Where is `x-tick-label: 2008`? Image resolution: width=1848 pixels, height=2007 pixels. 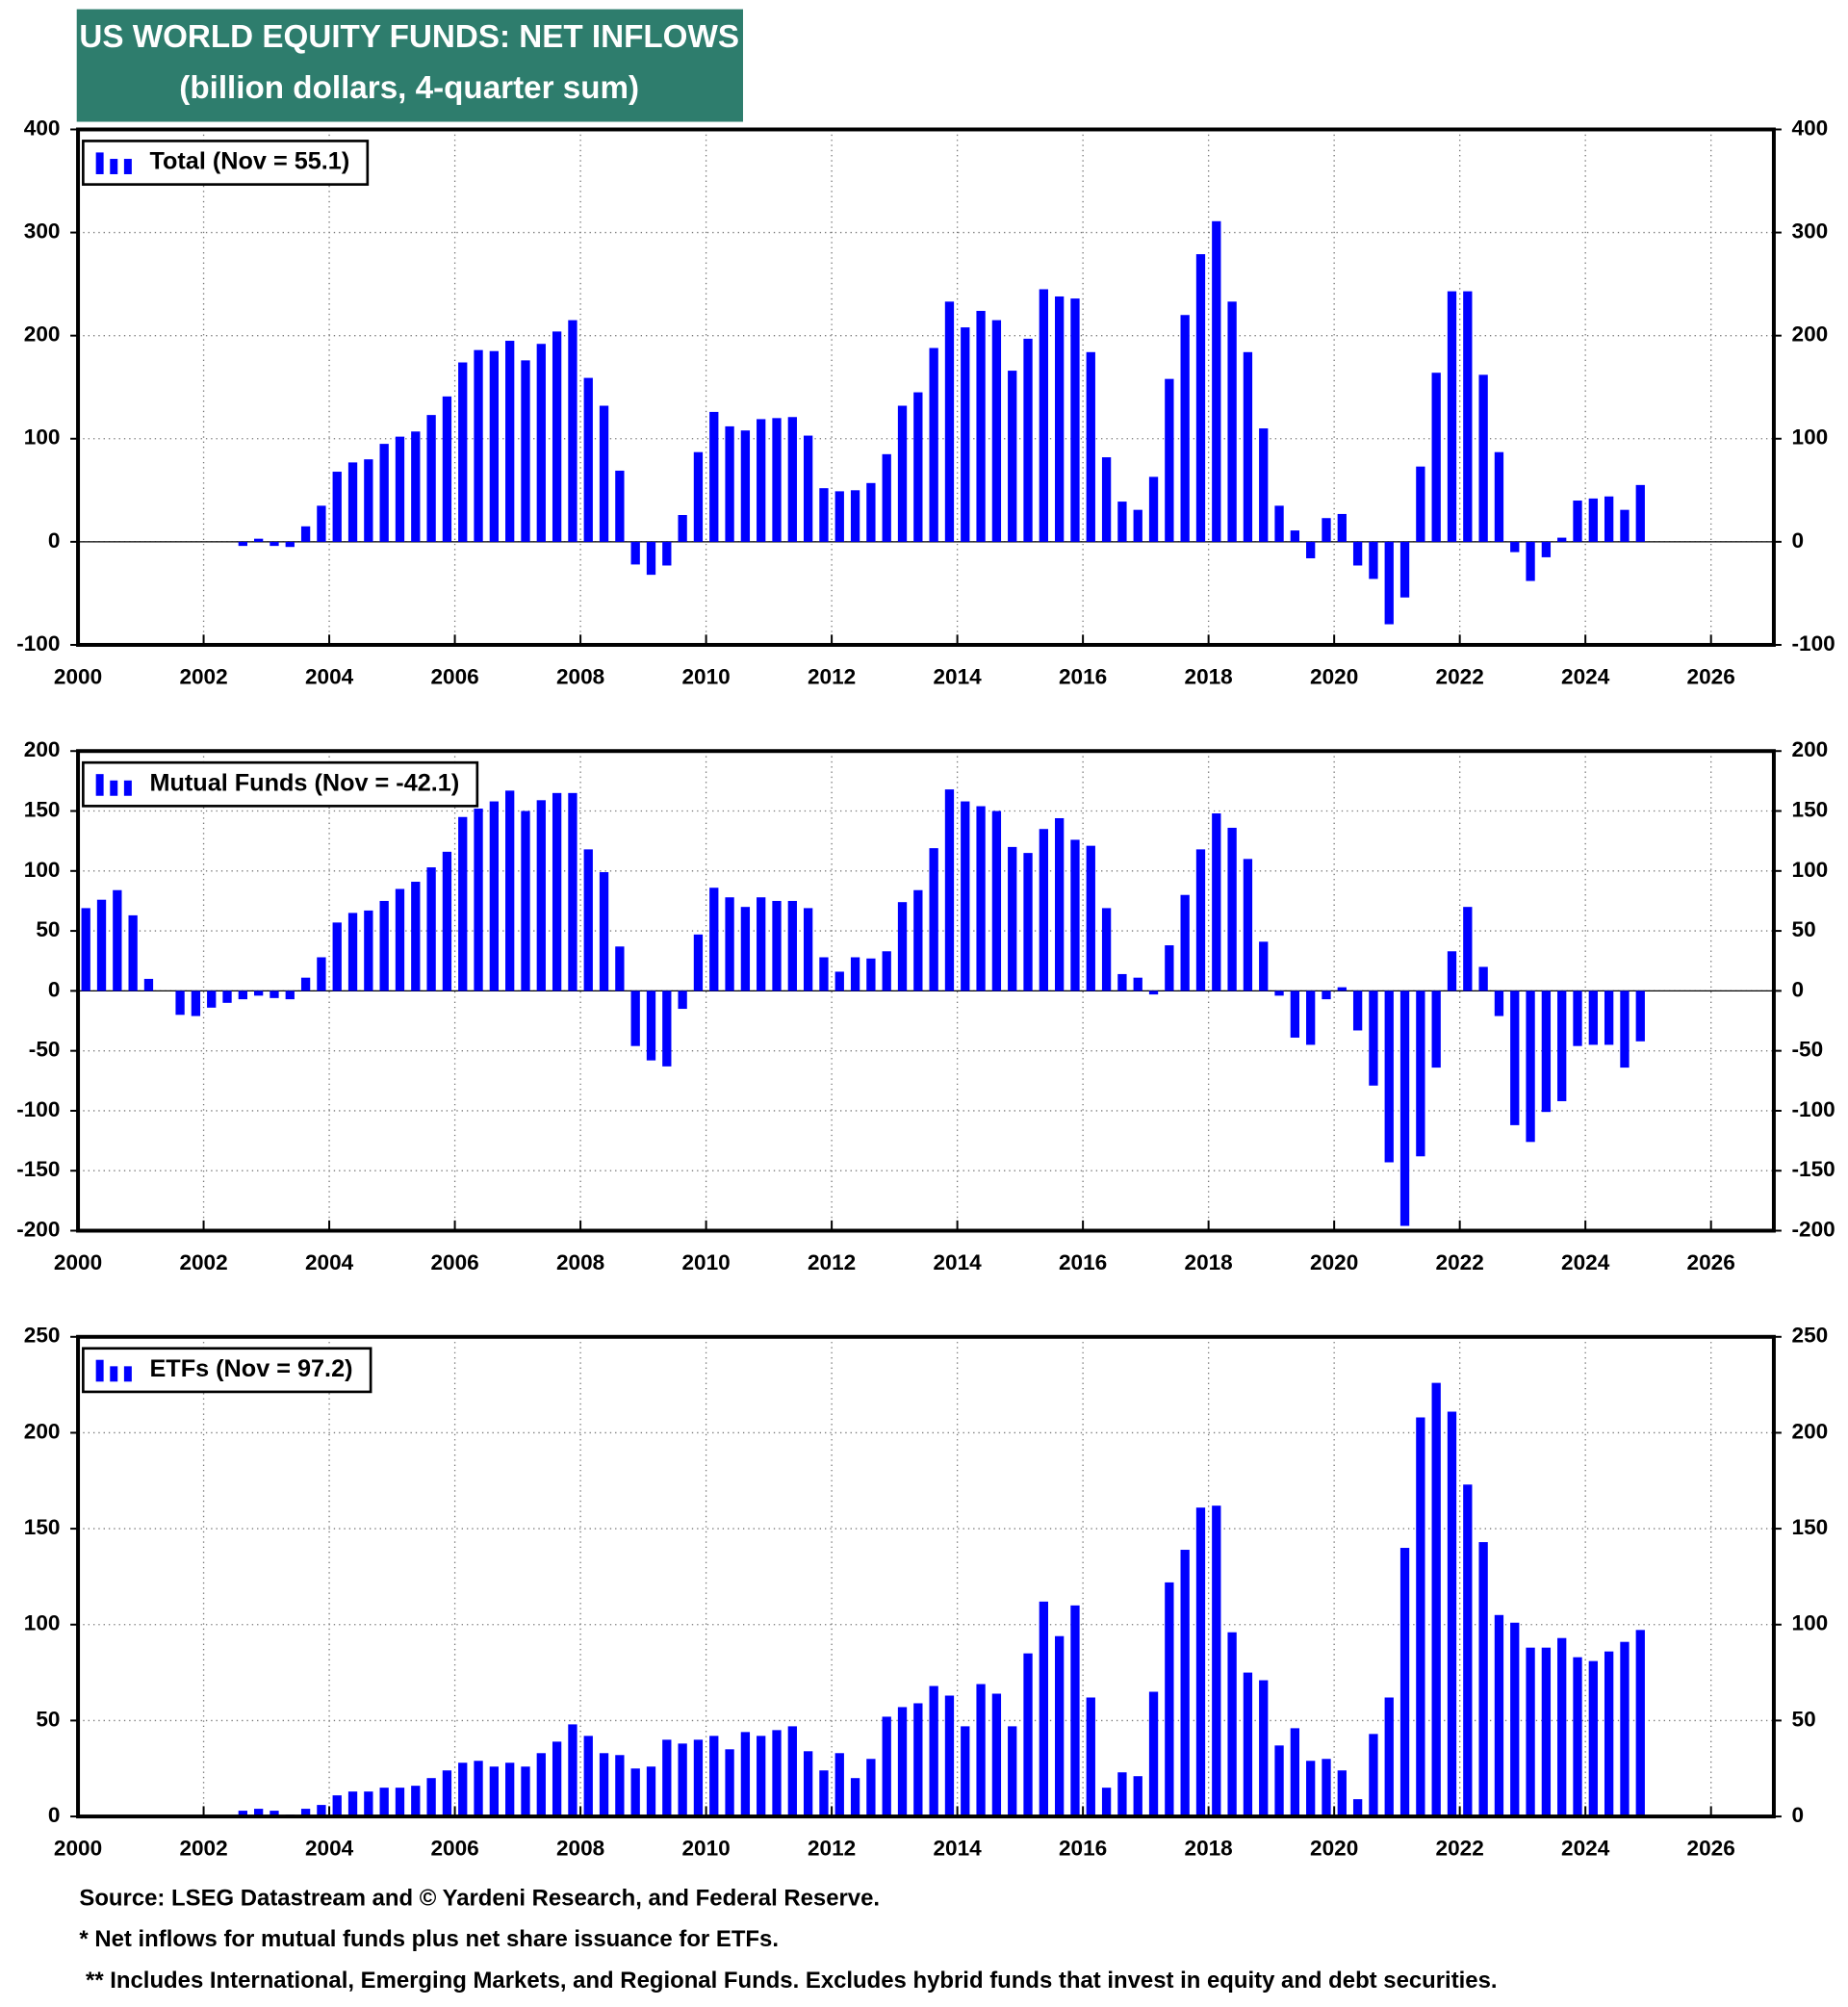 x-tick-label: 2008 is located at coordinates (580, 1262).